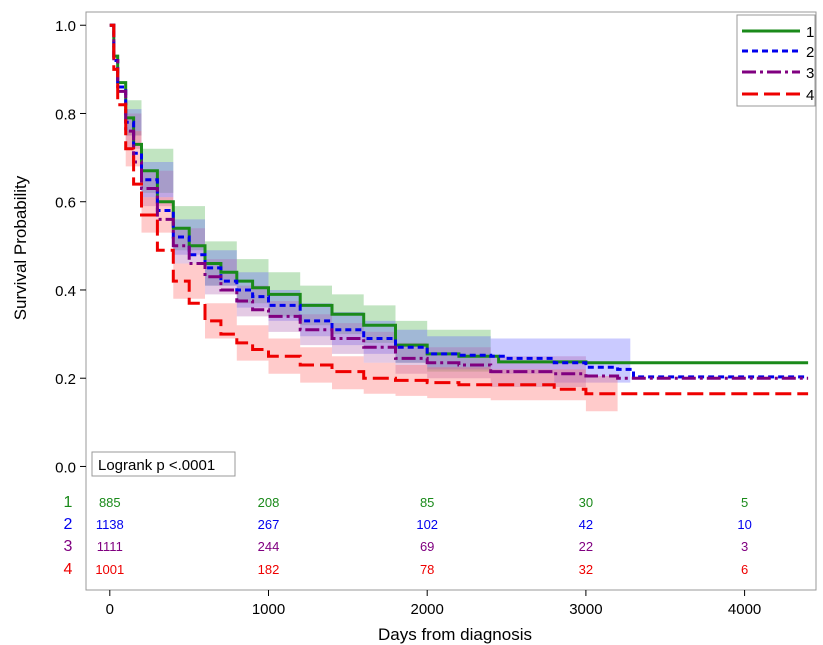 The height and width of the screenshot is (645, 823). I want to click on x-tick-label: 1000, so click(268, 609).